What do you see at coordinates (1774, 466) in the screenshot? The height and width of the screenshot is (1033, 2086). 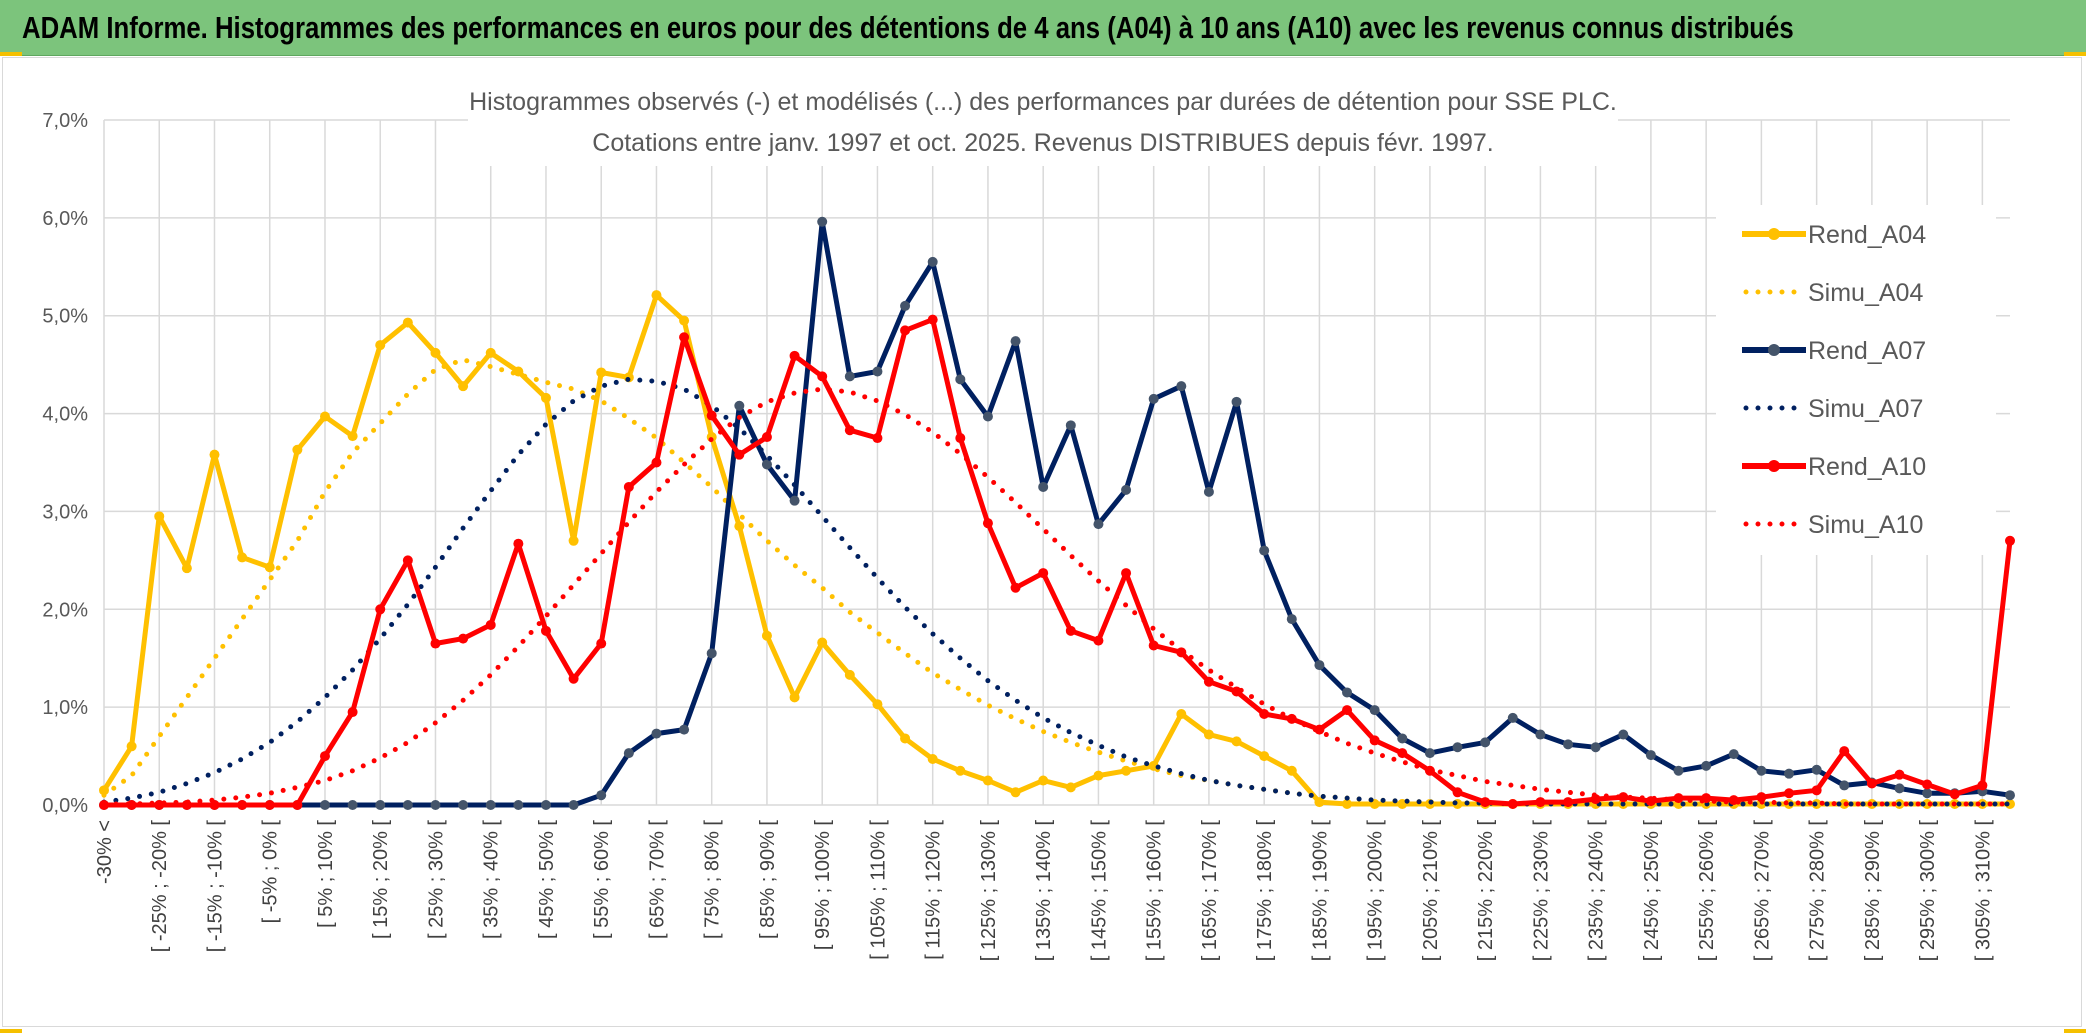 I see `legend-marker-rend-a10` at bounding box center [1774, 466].